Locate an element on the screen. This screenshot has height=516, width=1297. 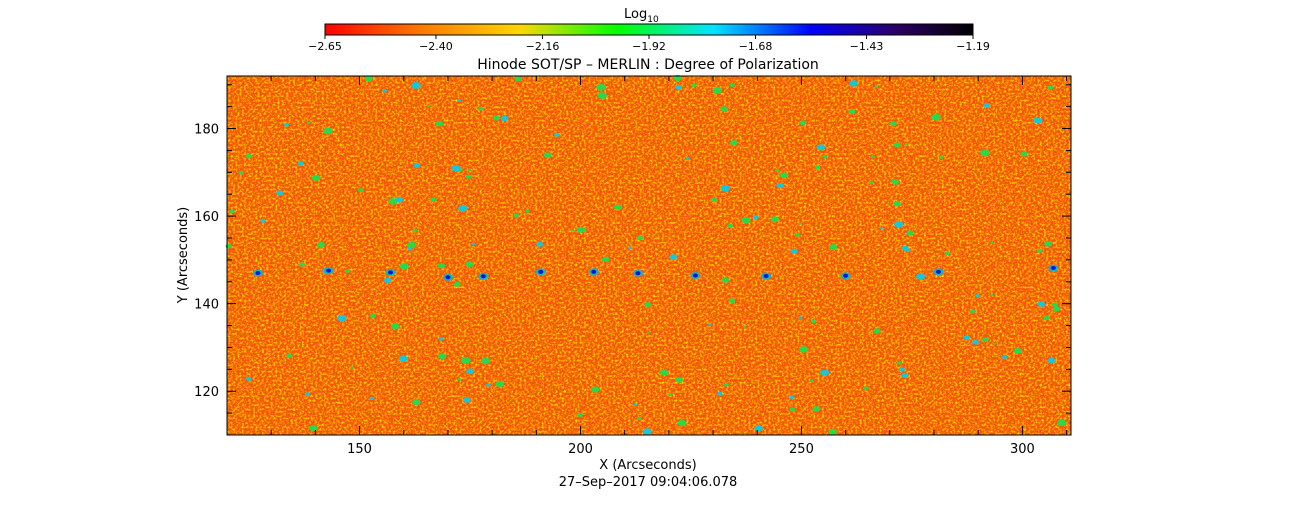
y-axis-label: Y (Arcseconds) is located at coordinates (183, 255).